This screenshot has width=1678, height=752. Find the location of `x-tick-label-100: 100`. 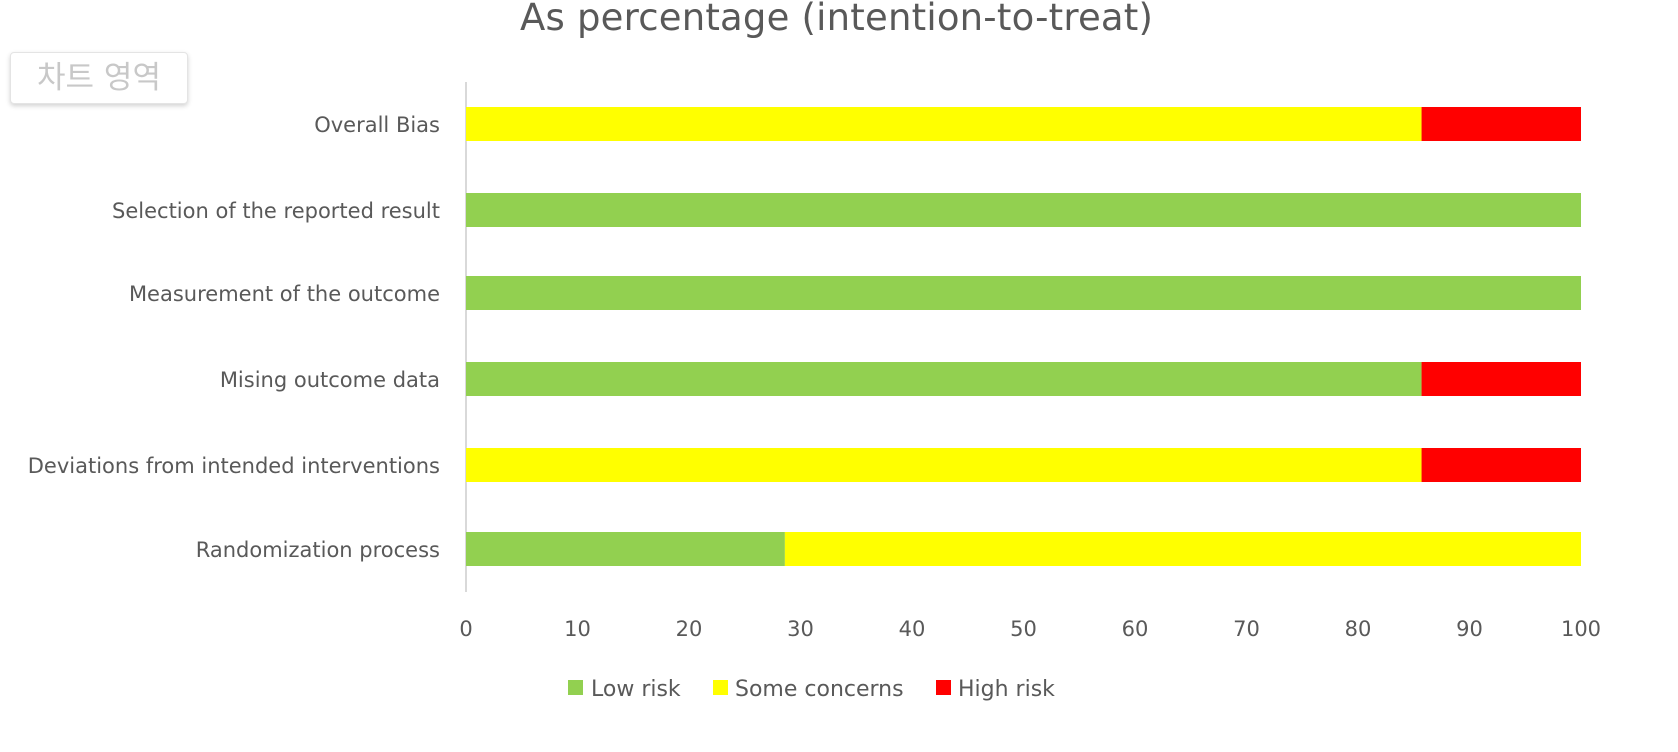

x-tick-label-100: 100 is located at coordinates (1581, 629).